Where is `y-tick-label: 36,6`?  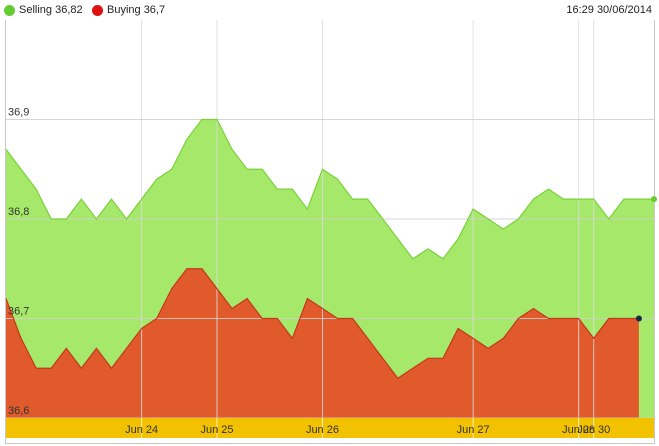
y-tick-label: 36,6 is located at coordinates (18, 411).